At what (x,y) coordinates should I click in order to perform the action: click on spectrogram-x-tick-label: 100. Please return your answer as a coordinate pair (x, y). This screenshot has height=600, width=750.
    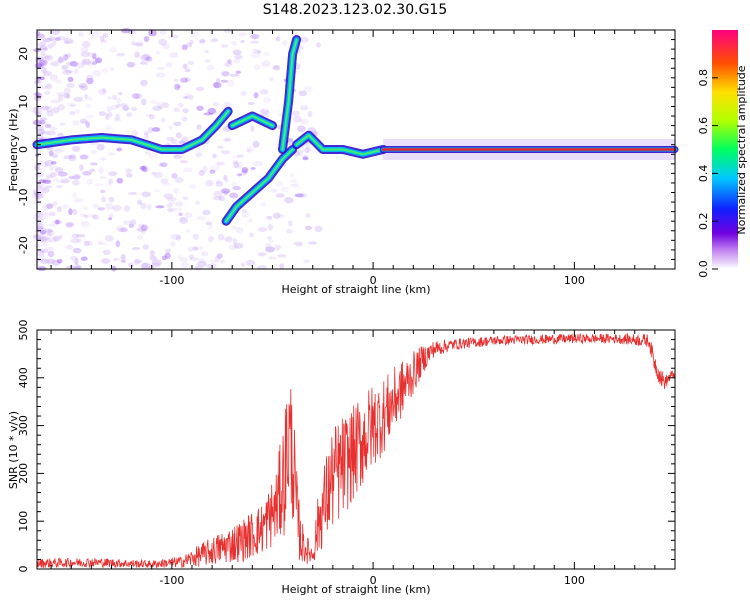
    Looking at the image, I should click on (574, 280).